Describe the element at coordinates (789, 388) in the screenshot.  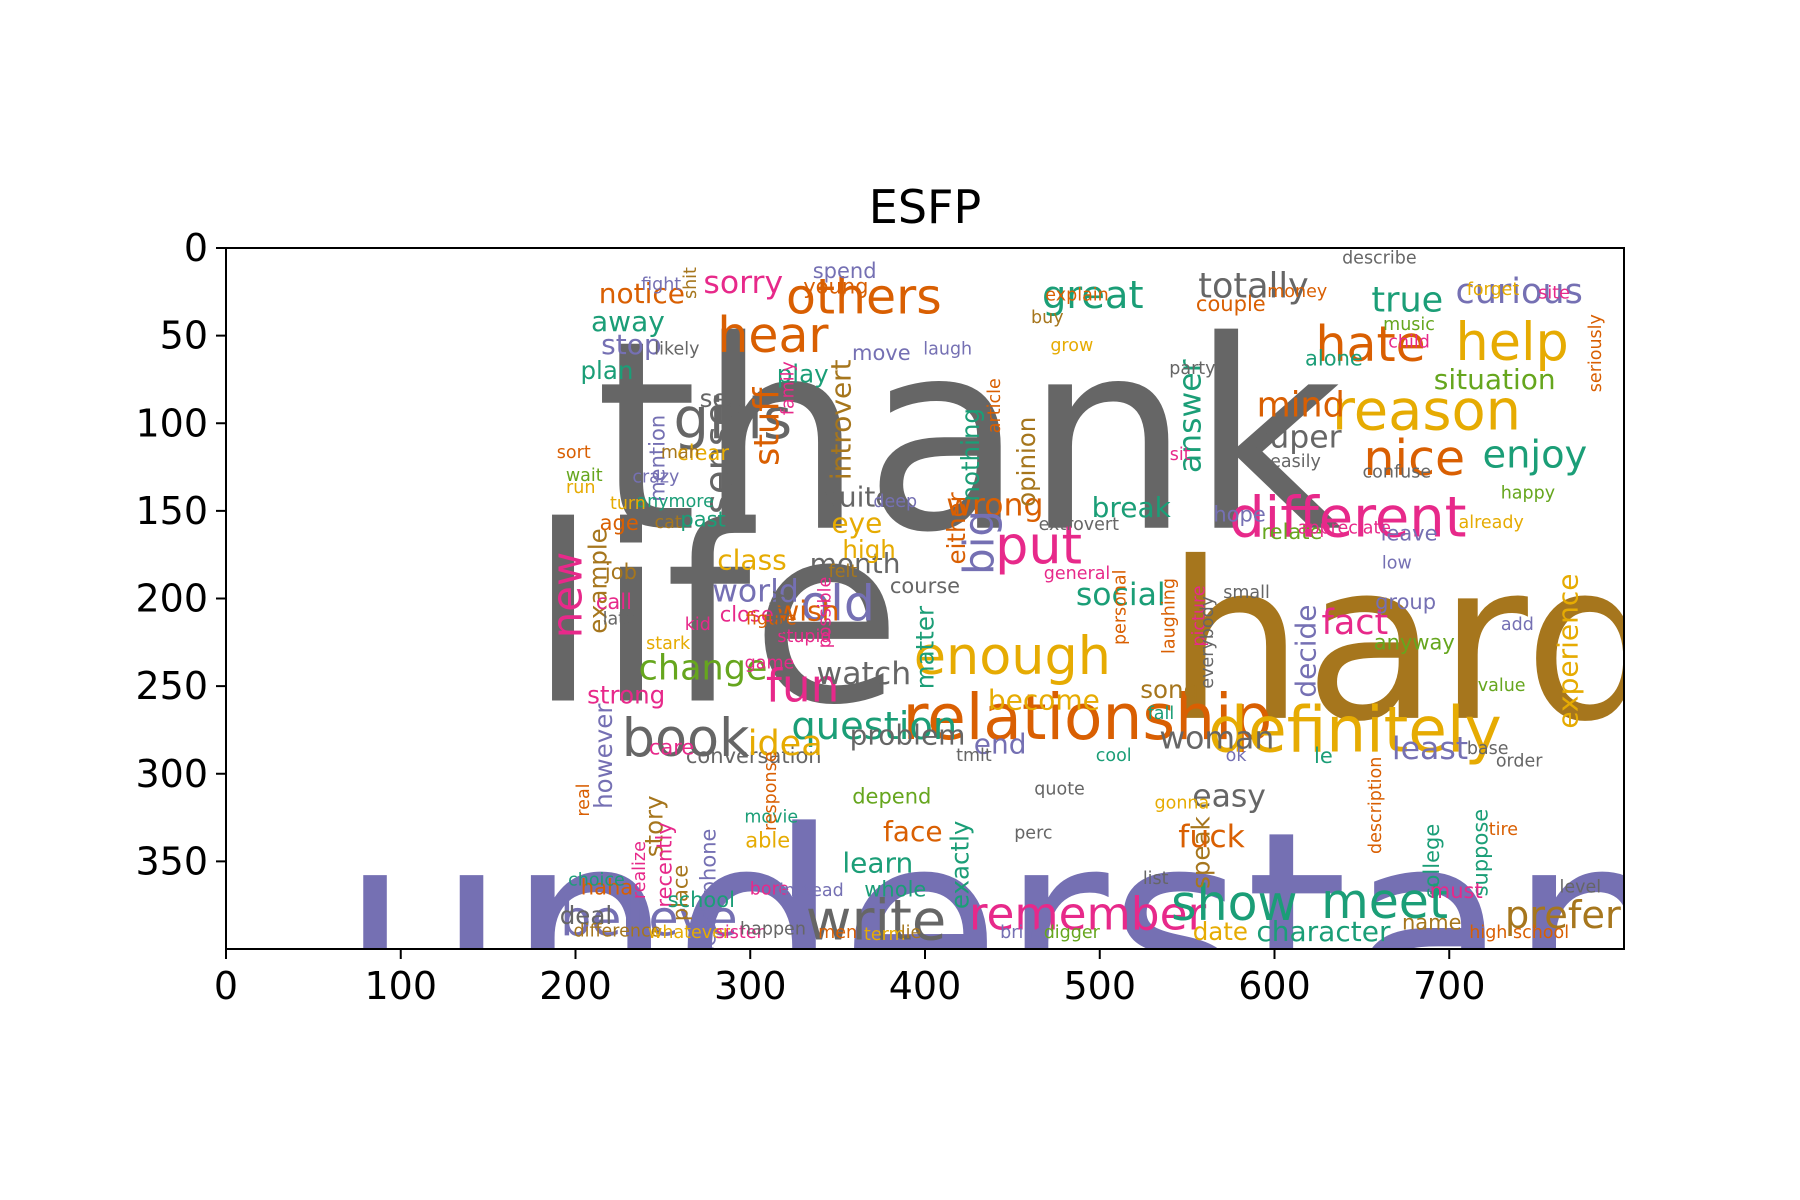
I see `word-family: family` at that location.